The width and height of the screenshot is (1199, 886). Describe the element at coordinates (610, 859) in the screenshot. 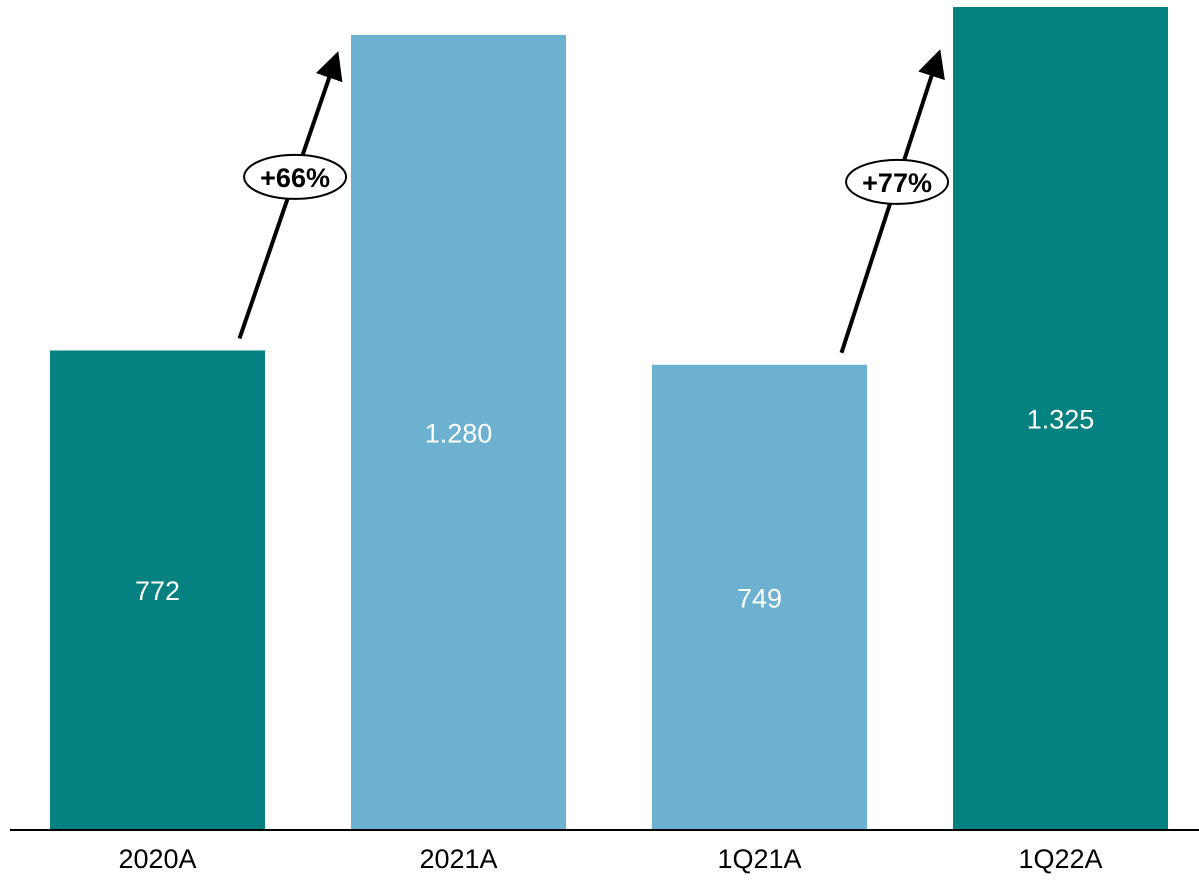

I see `x-tick-labels-group: 2020A 2021A 1Q21A 1Q22A` at that location.